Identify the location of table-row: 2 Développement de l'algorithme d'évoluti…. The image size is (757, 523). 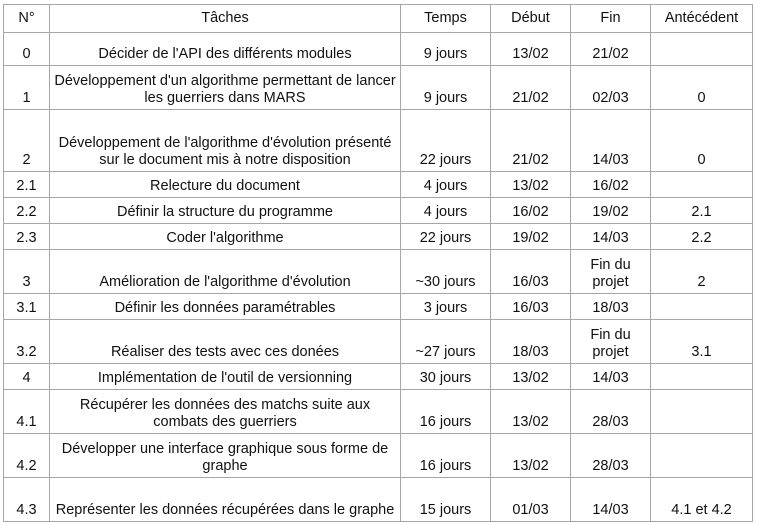
(378, 140).